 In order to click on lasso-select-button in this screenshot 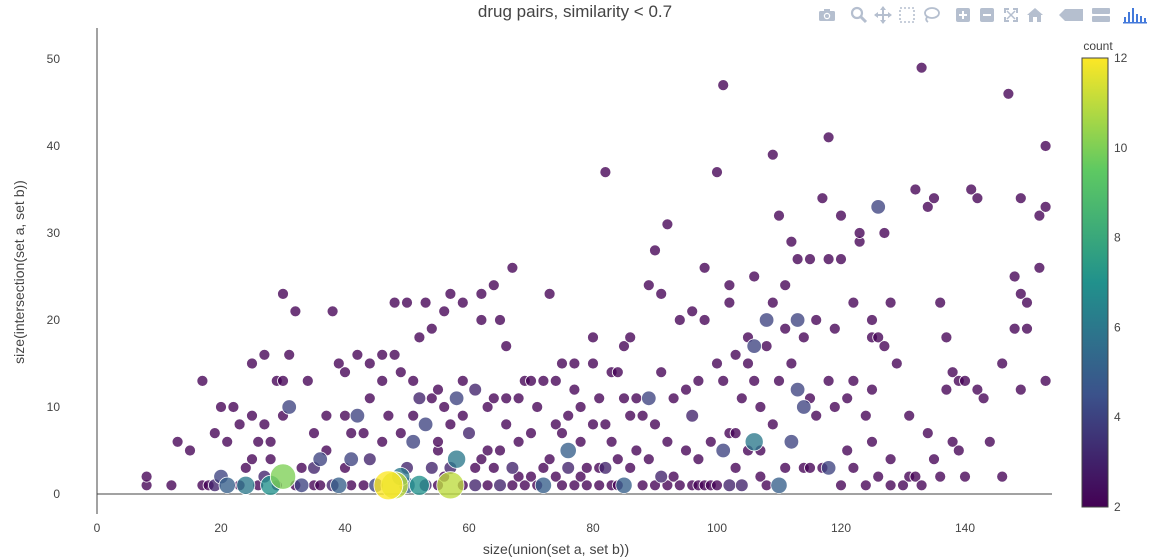, I will do `click(931, 15)`.